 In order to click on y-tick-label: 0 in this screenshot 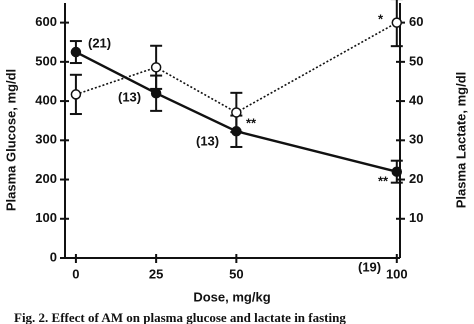, I will do `click(53, 256)`.